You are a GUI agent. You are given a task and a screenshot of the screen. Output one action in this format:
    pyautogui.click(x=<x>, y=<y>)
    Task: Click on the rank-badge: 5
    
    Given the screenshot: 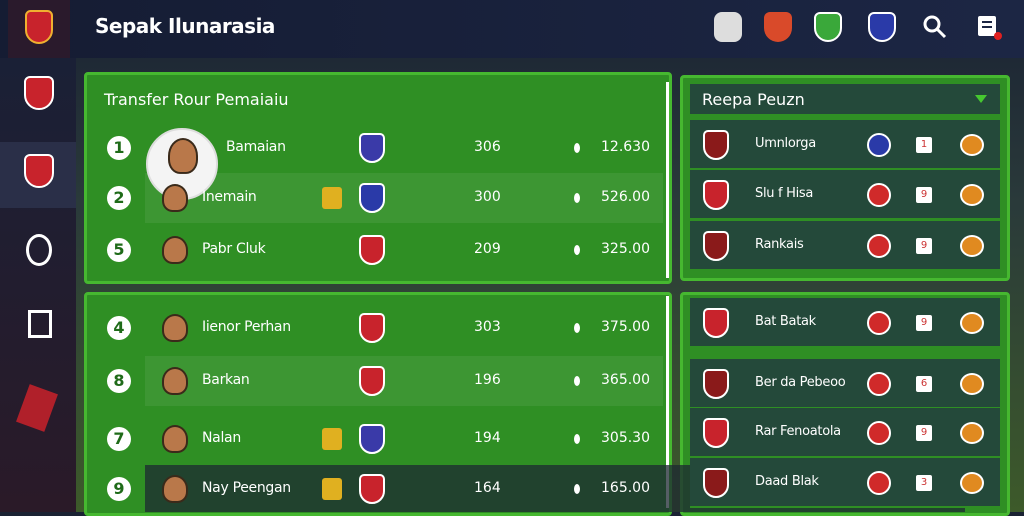 What is the action you would take?
    pyautogui.click(x=119, y=250)
    